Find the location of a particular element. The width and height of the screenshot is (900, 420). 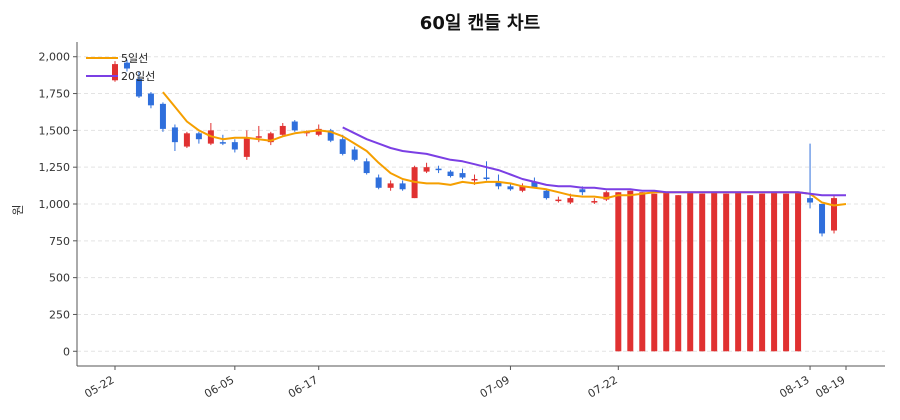

y-axis: 0 250 500 750 1,000 1,250 1,500 1,750 2,000 is located at coordinates (58, 204).